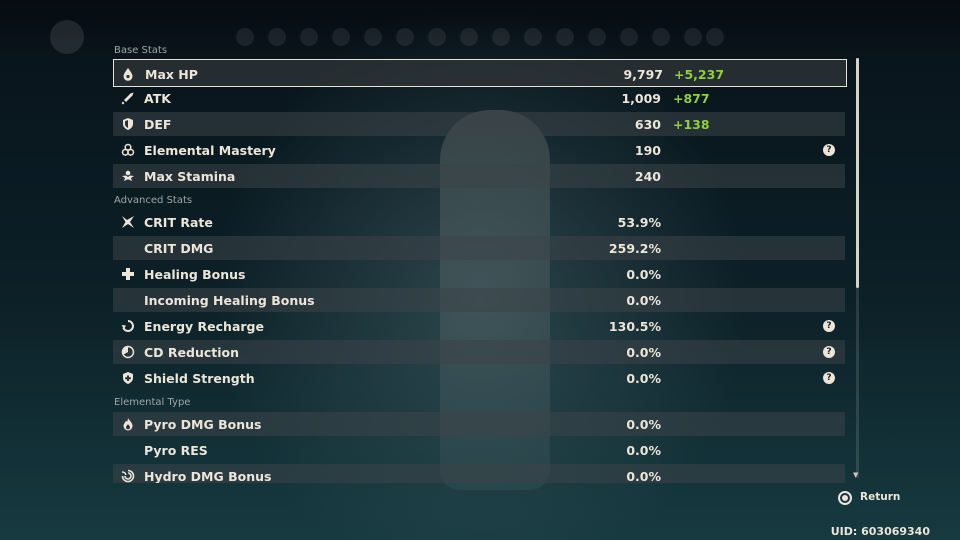 The width and height of the screenshot is (960, 540). Describe the element at coordinates (128, 326) in the screenshot. I see `energy-recharge-icon` at that location.